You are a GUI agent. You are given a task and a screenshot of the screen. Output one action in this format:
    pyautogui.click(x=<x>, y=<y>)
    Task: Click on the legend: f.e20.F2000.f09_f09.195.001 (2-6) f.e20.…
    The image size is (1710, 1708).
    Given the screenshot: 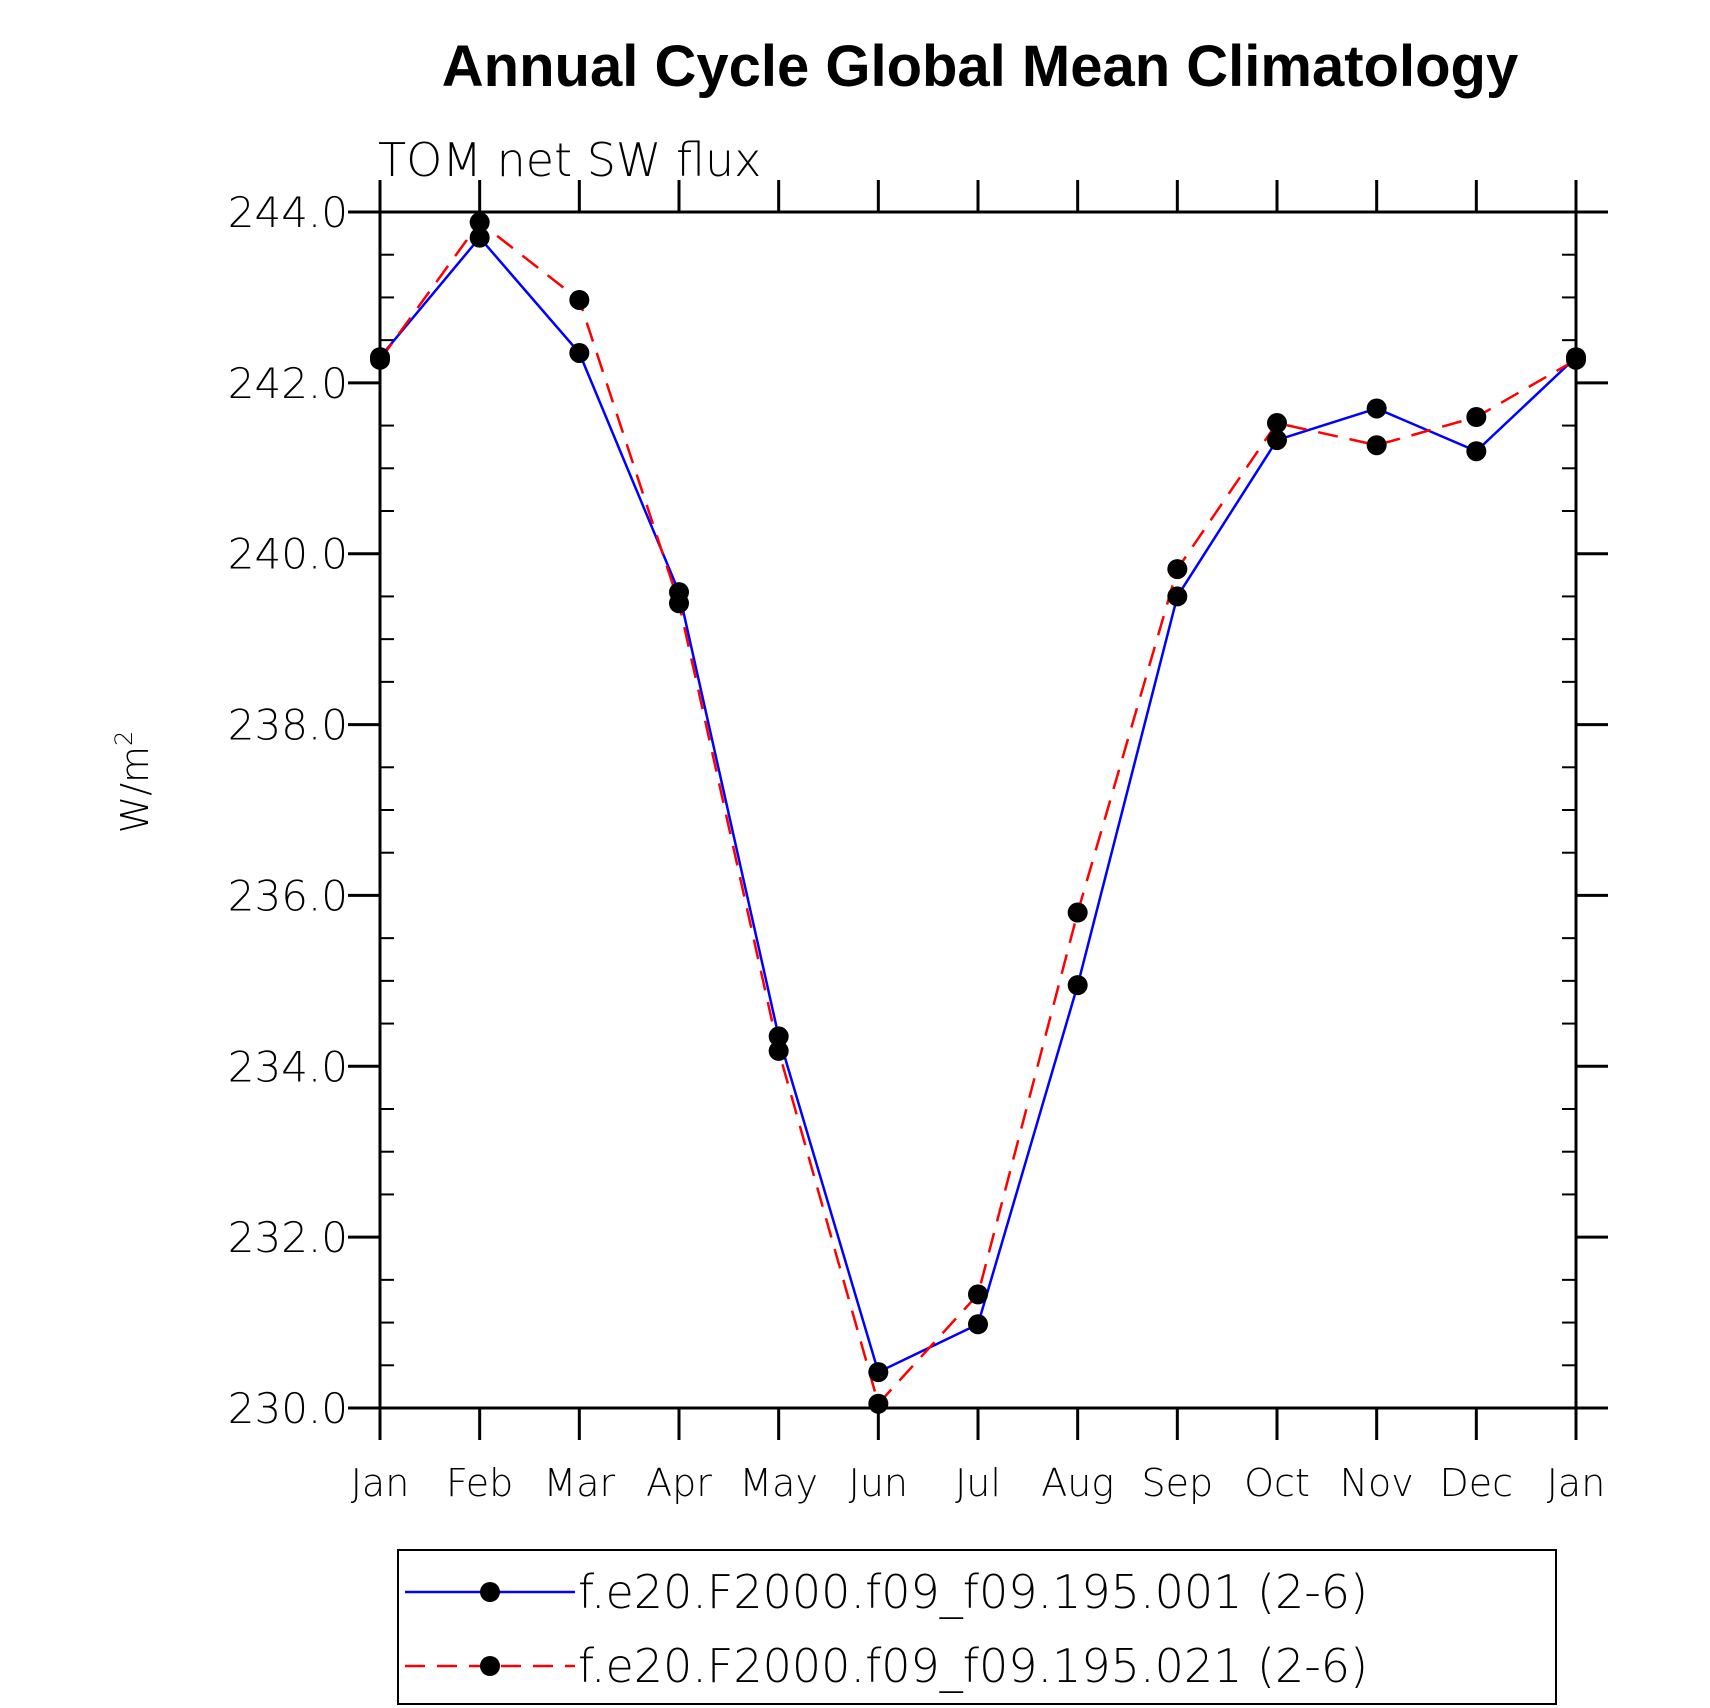 What is the action you would take?
    pyautogui.click(x=977, y=1627)
    